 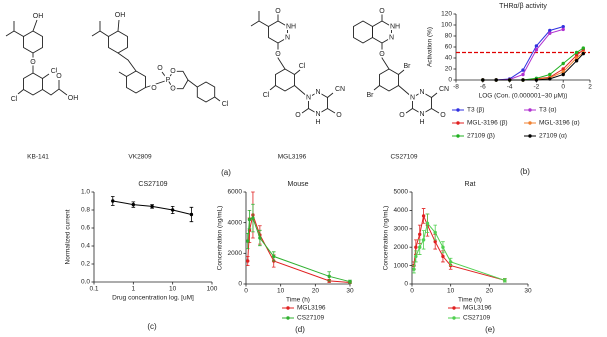 What do you see at coordinates (475, 110) in the screenshot?
I see `legend-label: T3 (β)` at bounding box center [475, 110].